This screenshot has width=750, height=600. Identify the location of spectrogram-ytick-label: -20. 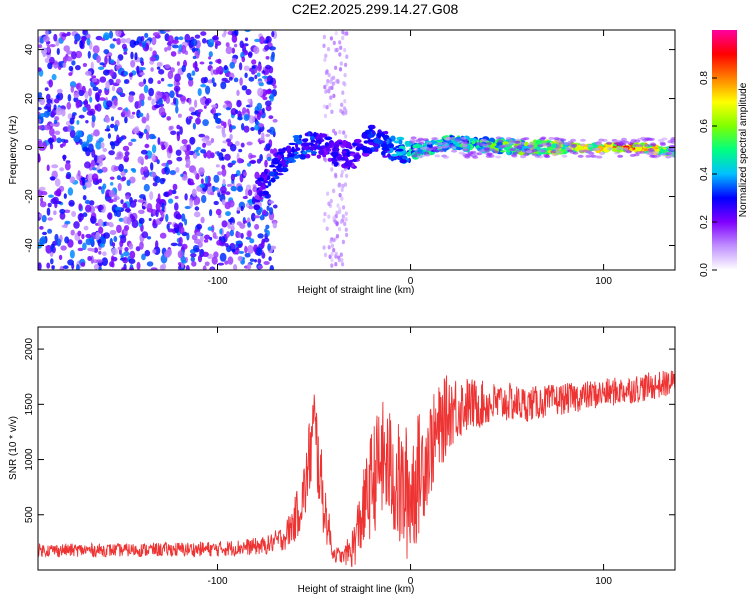
(29, 196).